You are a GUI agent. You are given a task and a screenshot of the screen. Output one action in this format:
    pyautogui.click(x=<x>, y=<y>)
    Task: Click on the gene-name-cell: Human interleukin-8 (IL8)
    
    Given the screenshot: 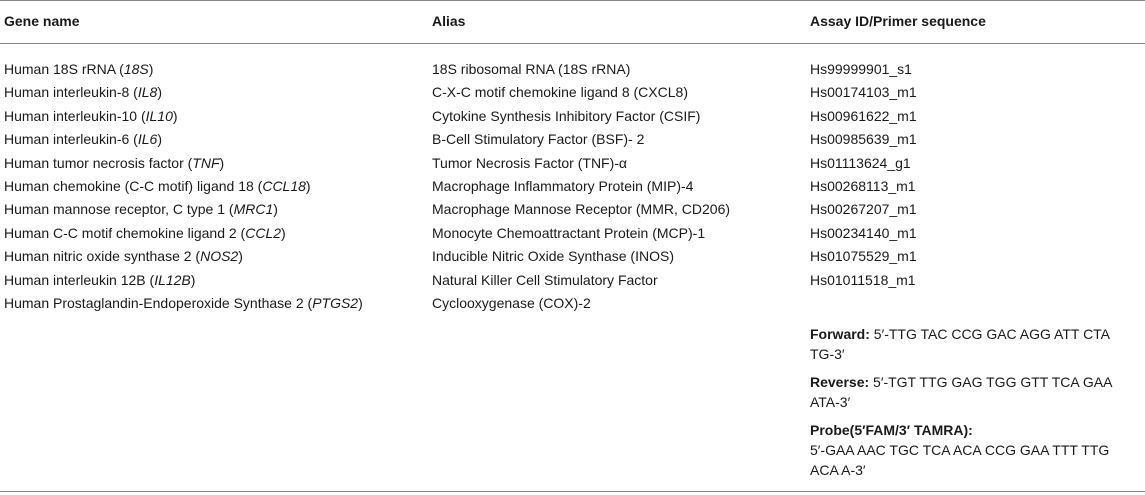 What is the action you would take?
    pyautogui.click(x=83, y=92)
    